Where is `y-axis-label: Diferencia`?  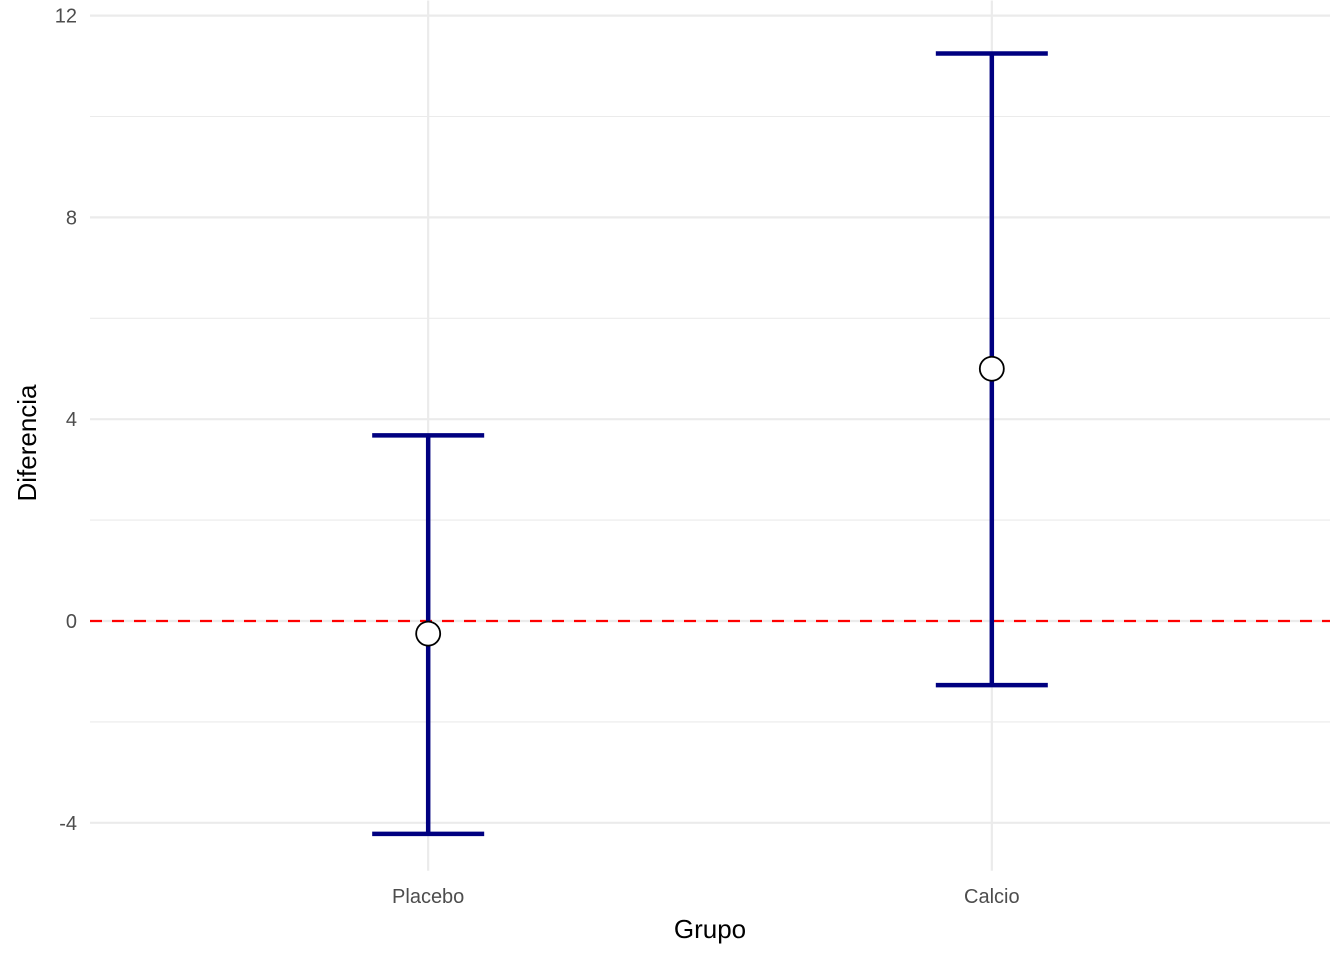 y-axis-label: Diferencia is located at coordinates (27, 443).